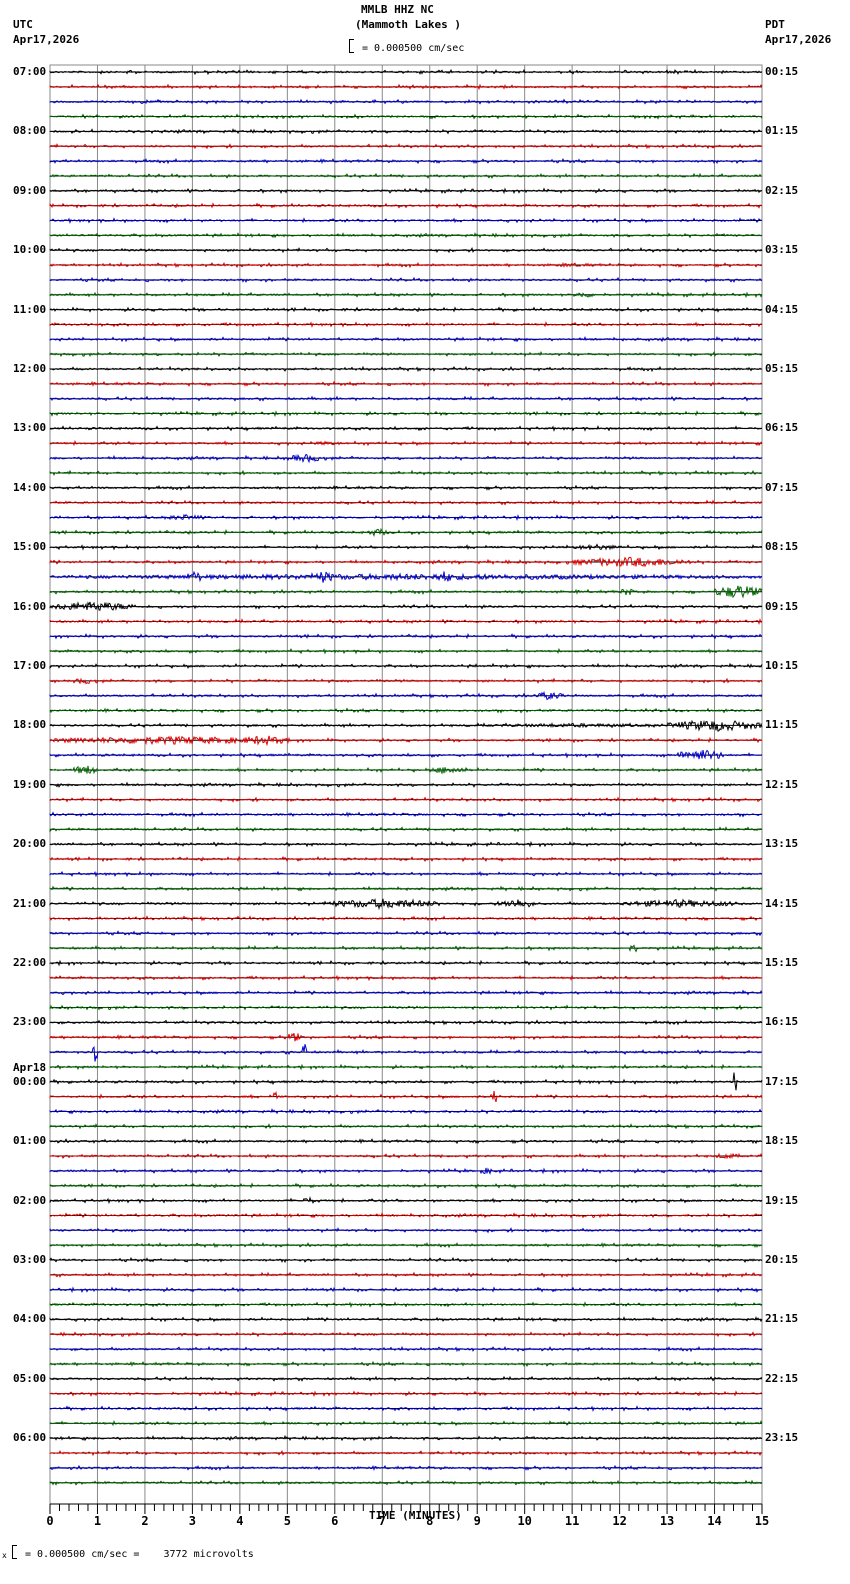 The image size is (850, 1584). Describe the element at coordinates (782, 784) in the screenshot. I see `pdt-time-label: 12:15` at that location.